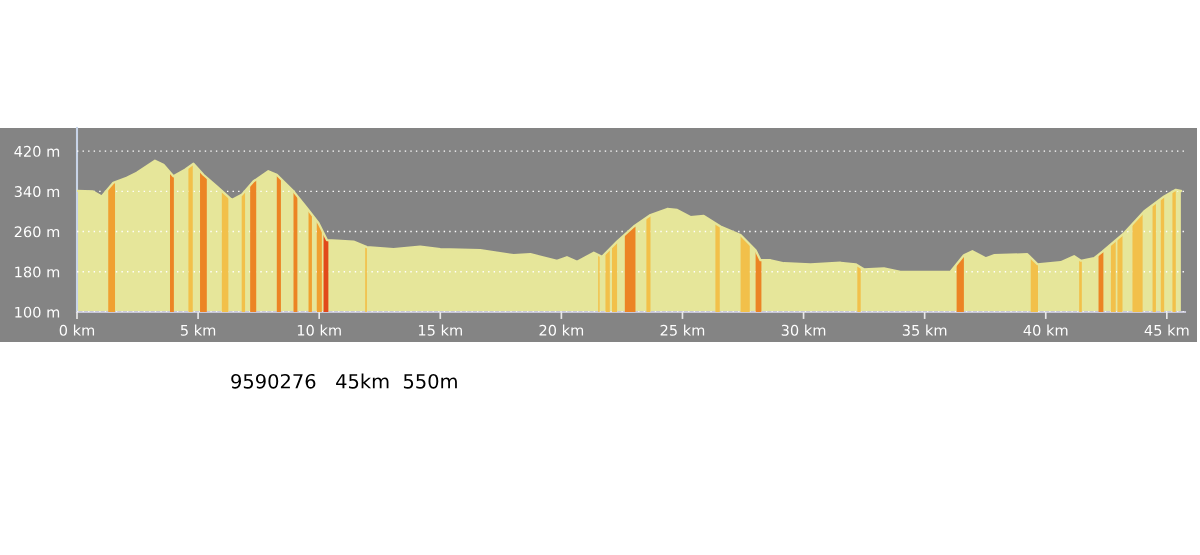 The image size is (1200, 555). Describe the element at coordinates (198, 330) in the screenshot. I see `x-tick-label: 5 km` at that location.